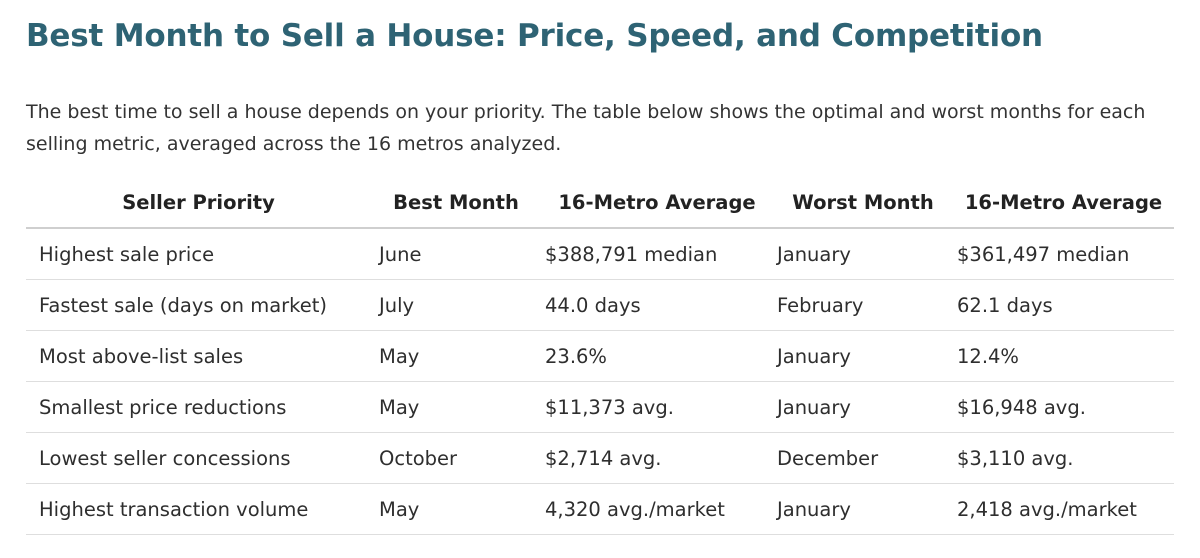 The height and width of the screenshot is (558, 1200). Describe the element at coordinates (657, 407) in the screenshot. I see `best-average-cell: $11,373 avg.` at that location.